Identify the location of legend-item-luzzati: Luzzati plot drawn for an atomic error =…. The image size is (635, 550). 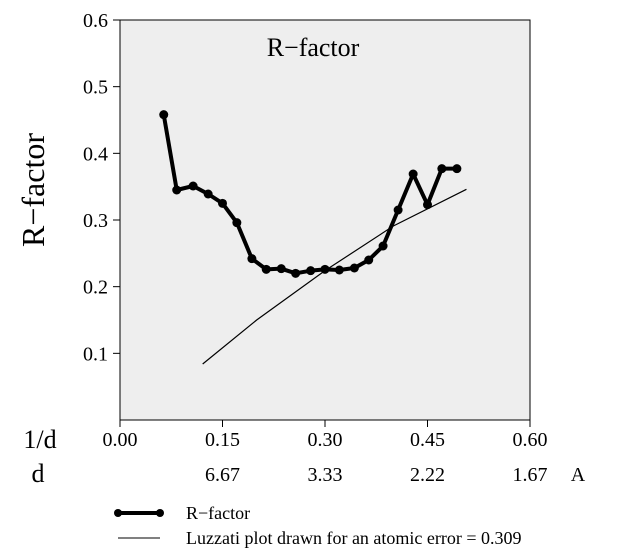
(320, 538).